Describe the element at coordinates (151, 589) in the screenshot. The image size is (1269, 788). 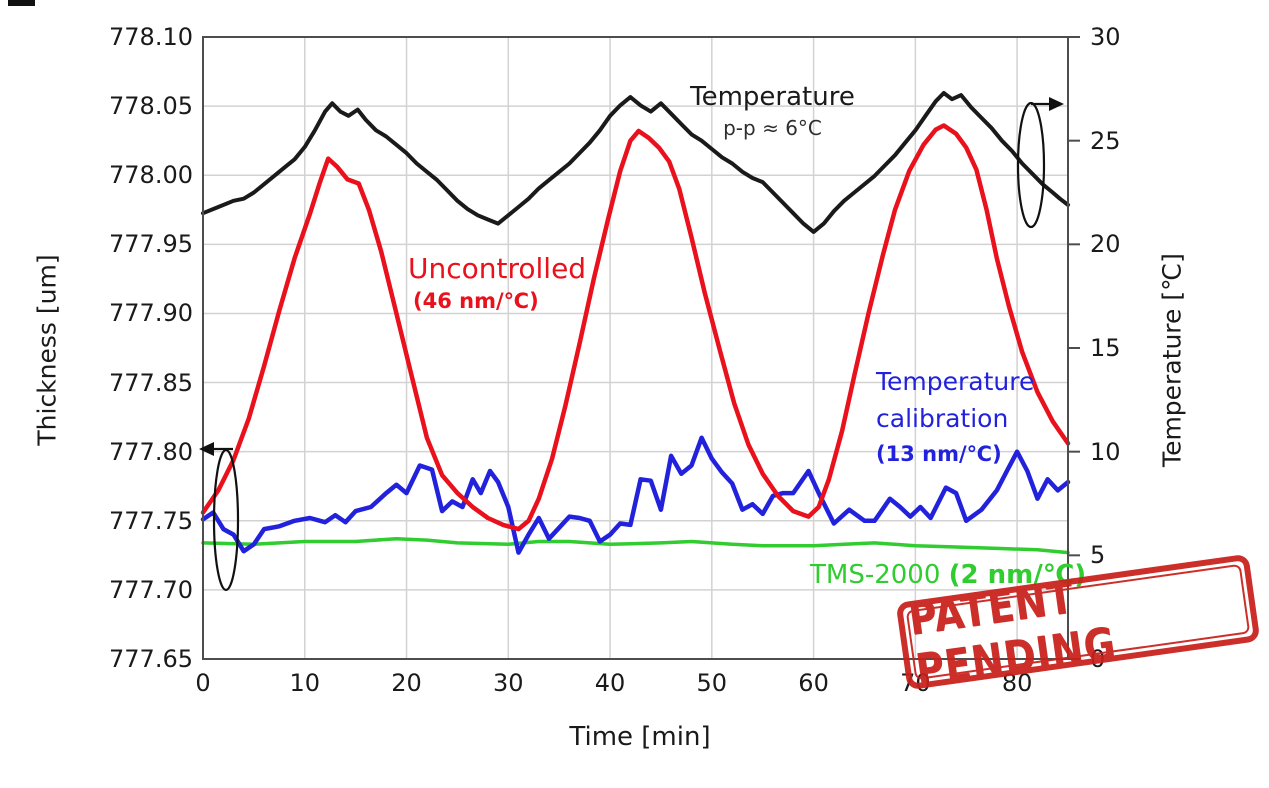
I see `left-tick-label: 777.70` at that location.